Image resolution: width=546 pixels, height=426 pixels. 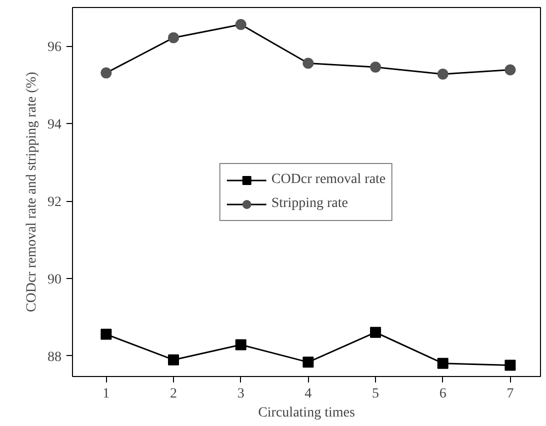 What do you see at coordinates (32, 192) in the screenshot?
I see `y-axis-title: CODcr removal rate and stripping rate (%)` at bounding box center [32, 192].